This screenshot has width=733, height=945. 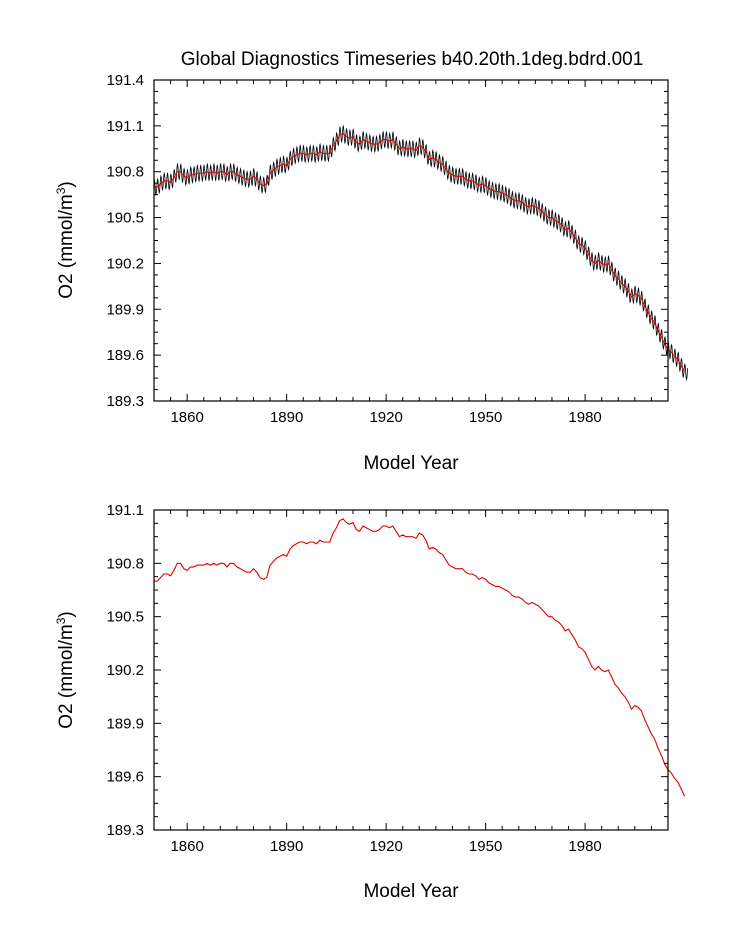 What do you see at coordinates (66, 184) in the screenshot?
I see `top-y-axis-label-close: )` at bounding box center [66, 184].